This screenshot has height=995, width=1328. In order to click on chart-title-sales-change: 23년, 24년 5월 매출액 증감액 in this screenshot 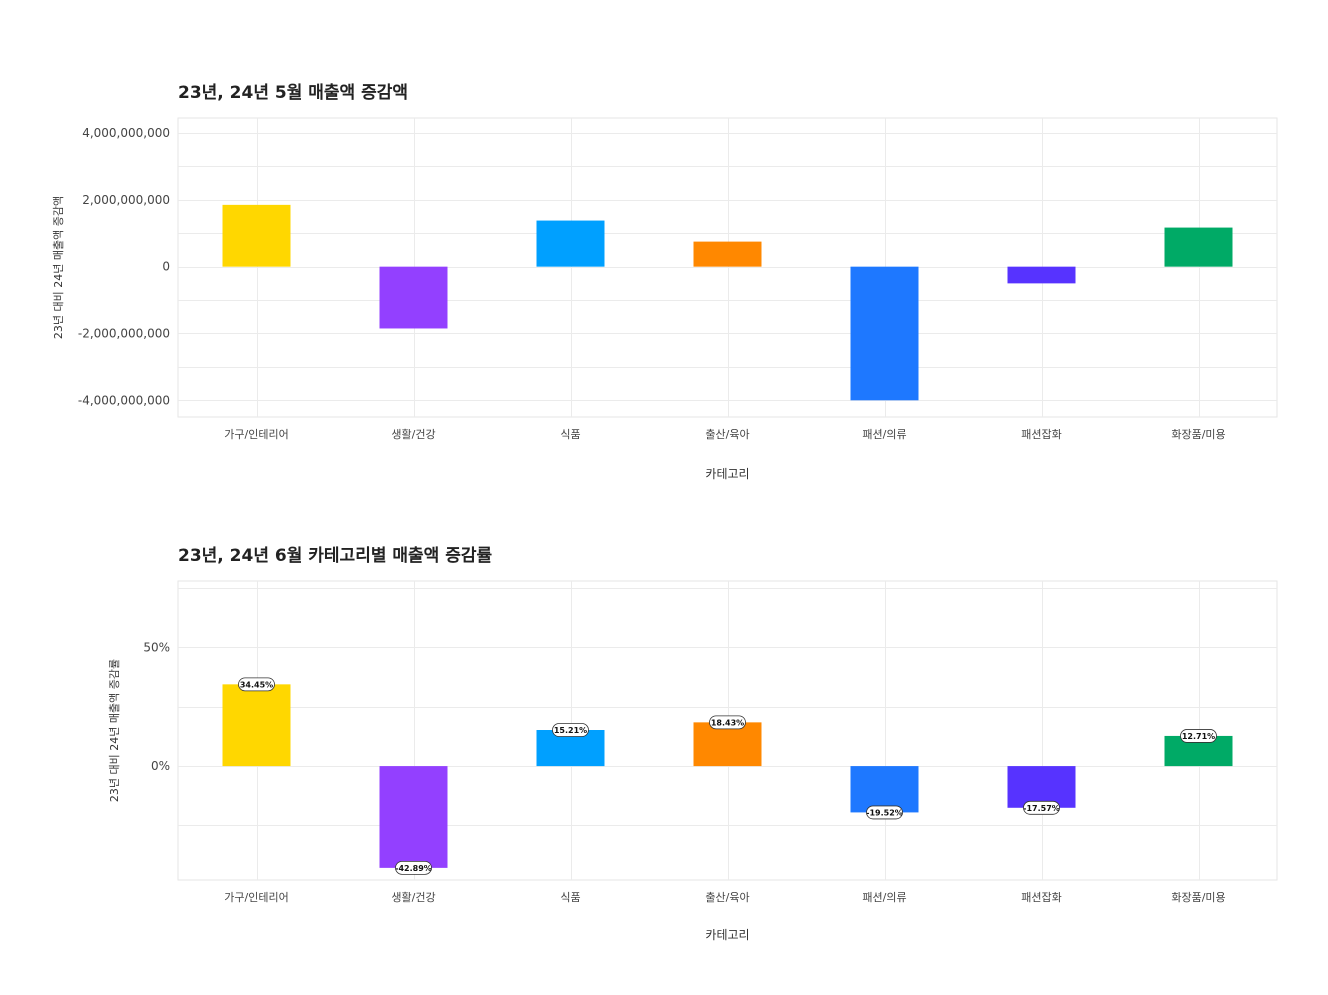, I will do `click(293, 93)`.